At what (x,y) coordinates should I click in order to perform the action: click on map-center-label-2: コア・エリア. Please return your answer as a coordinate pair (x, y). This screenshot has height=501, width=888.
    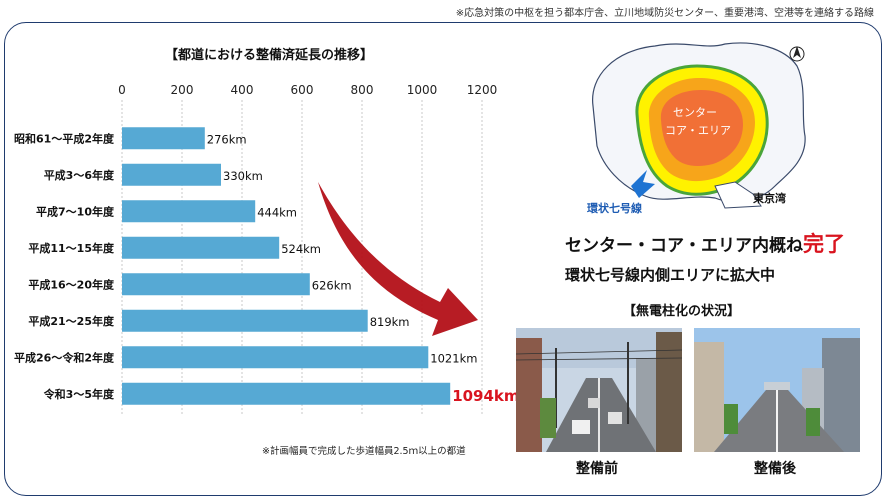
    Looking at the image, I should click on (698, 130).